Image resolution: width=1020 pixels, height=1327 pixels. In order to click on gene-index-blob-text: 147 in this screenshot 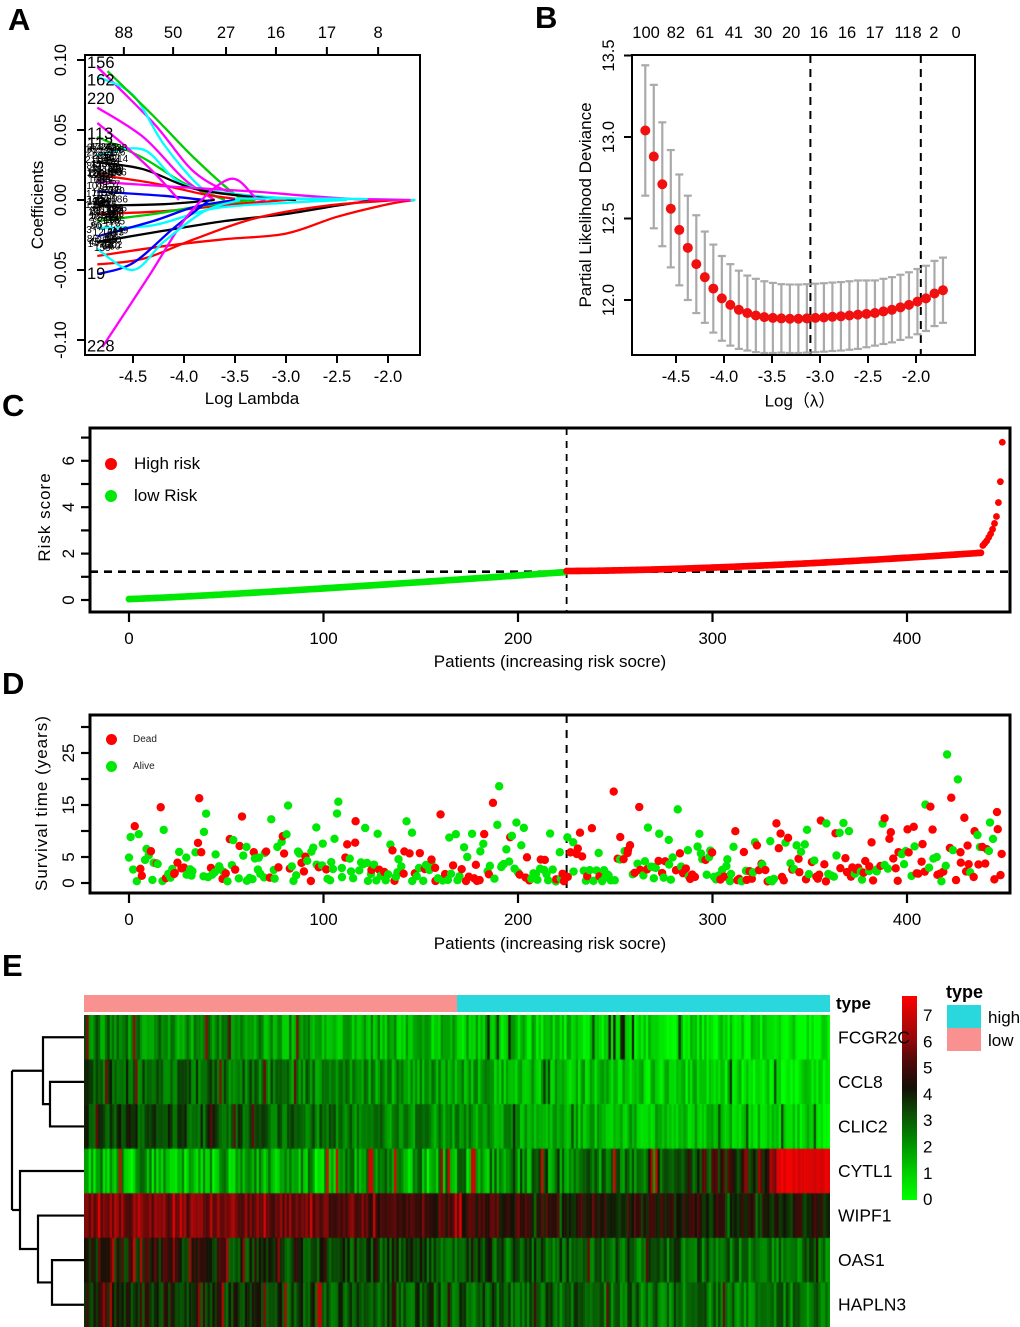, I will do `click(110, 221)`.